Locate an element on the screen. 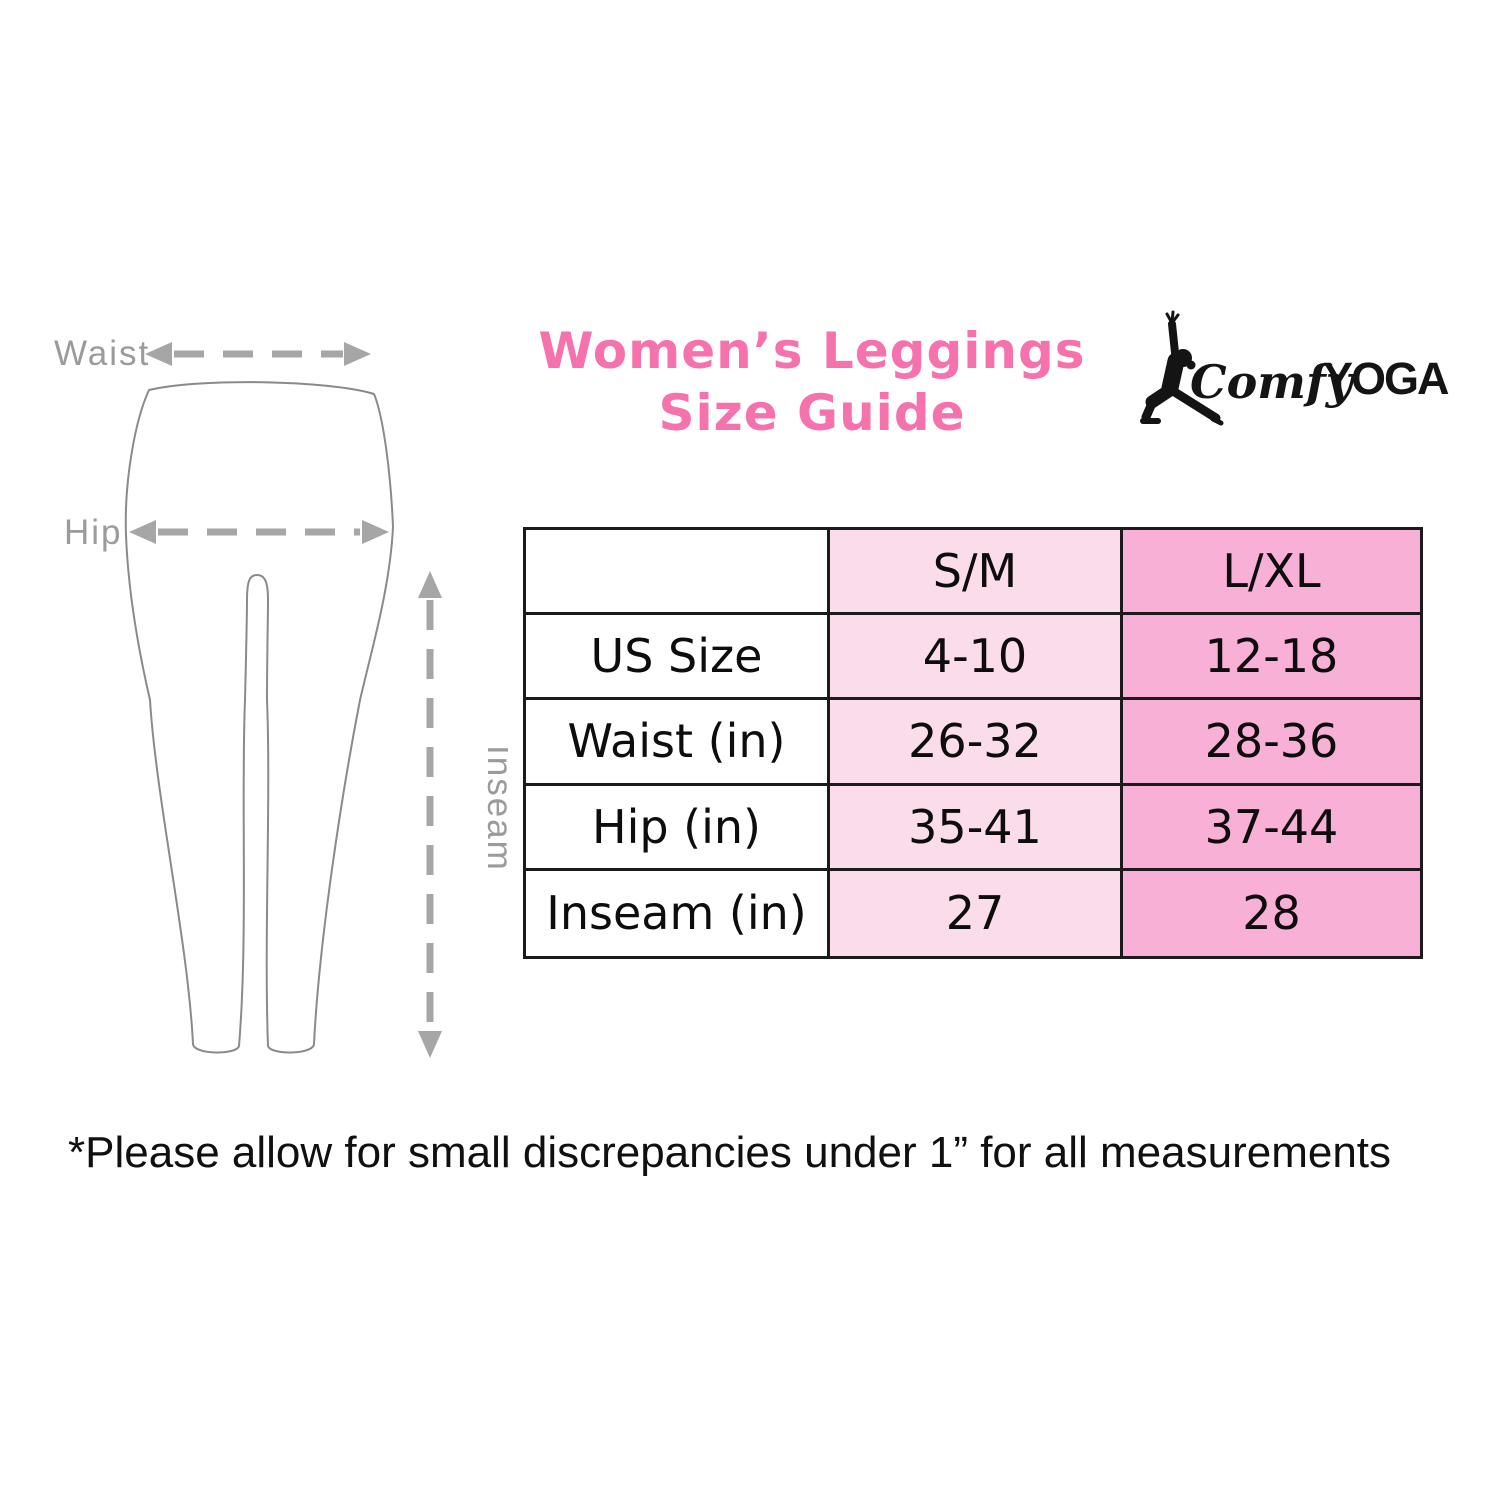  inseam-arrow is located at coordinates (430, 814).